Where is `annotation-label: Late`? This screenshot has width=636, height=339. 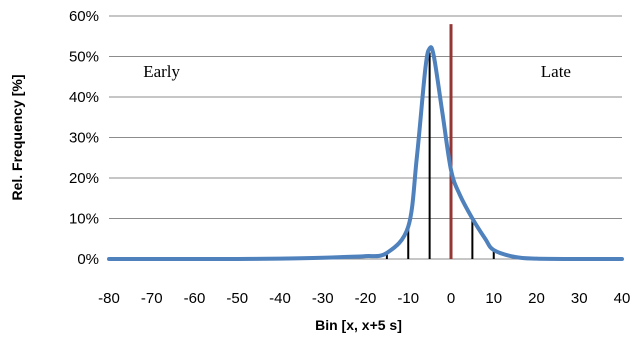 annotation-label: Late is located at coordinates (556, 71).